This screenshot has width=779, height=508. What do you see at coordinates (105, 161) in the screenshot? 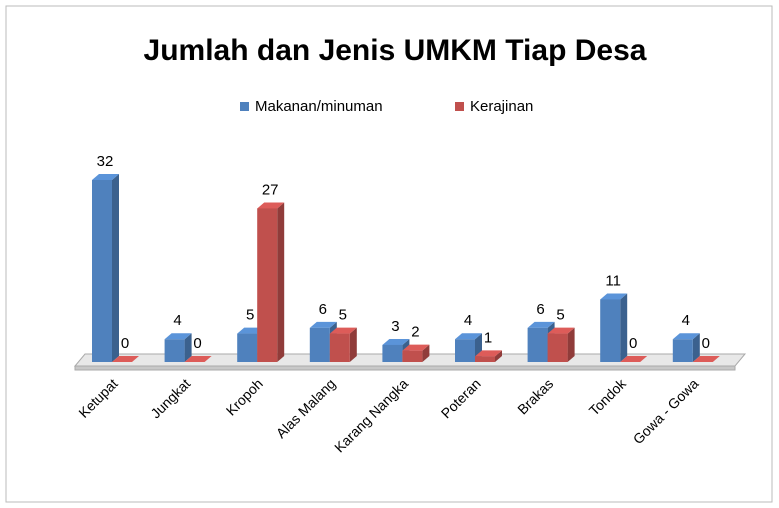
I see `data-label: 32` at bounding box center [105, 161].